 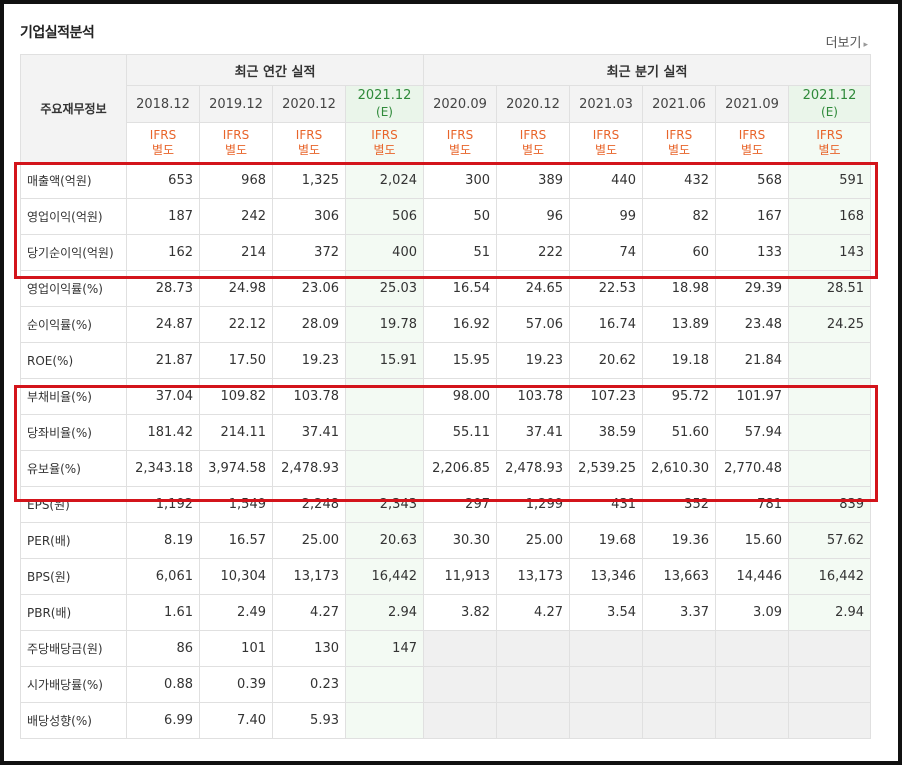 I want to click on table-cell: 13.89, so click(x=679, y=324).